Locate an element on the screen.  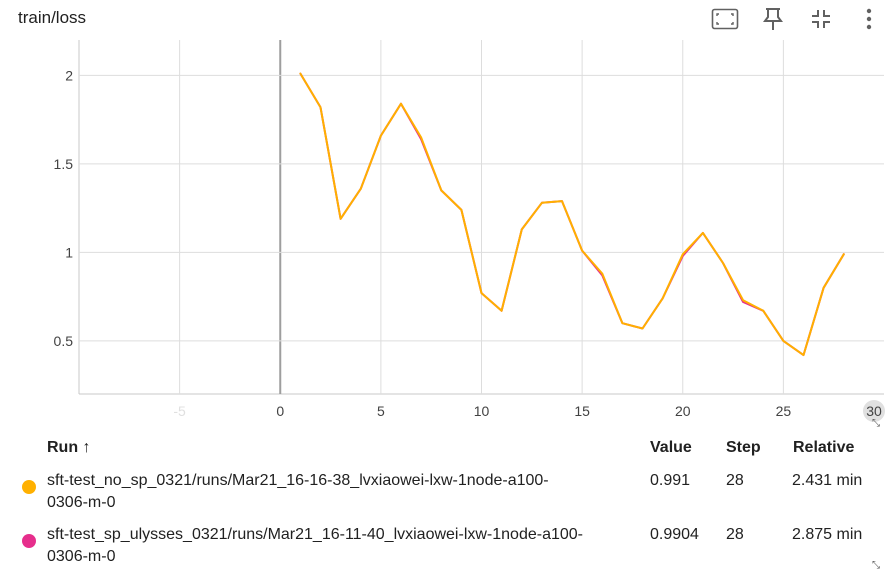
run-column-header: Run ↑ is located at coordinates (69, 447).